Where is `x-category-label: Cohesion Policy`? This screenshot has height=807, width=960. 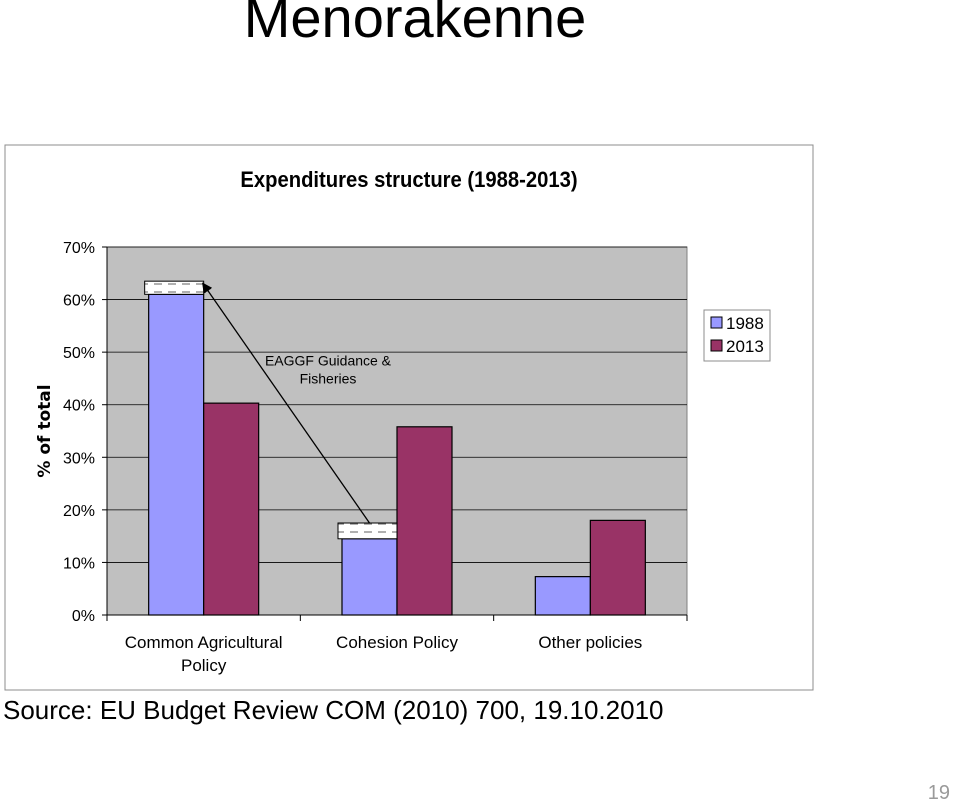
x-category-label: Cohesion Policy is located at coordinates (397, 642).